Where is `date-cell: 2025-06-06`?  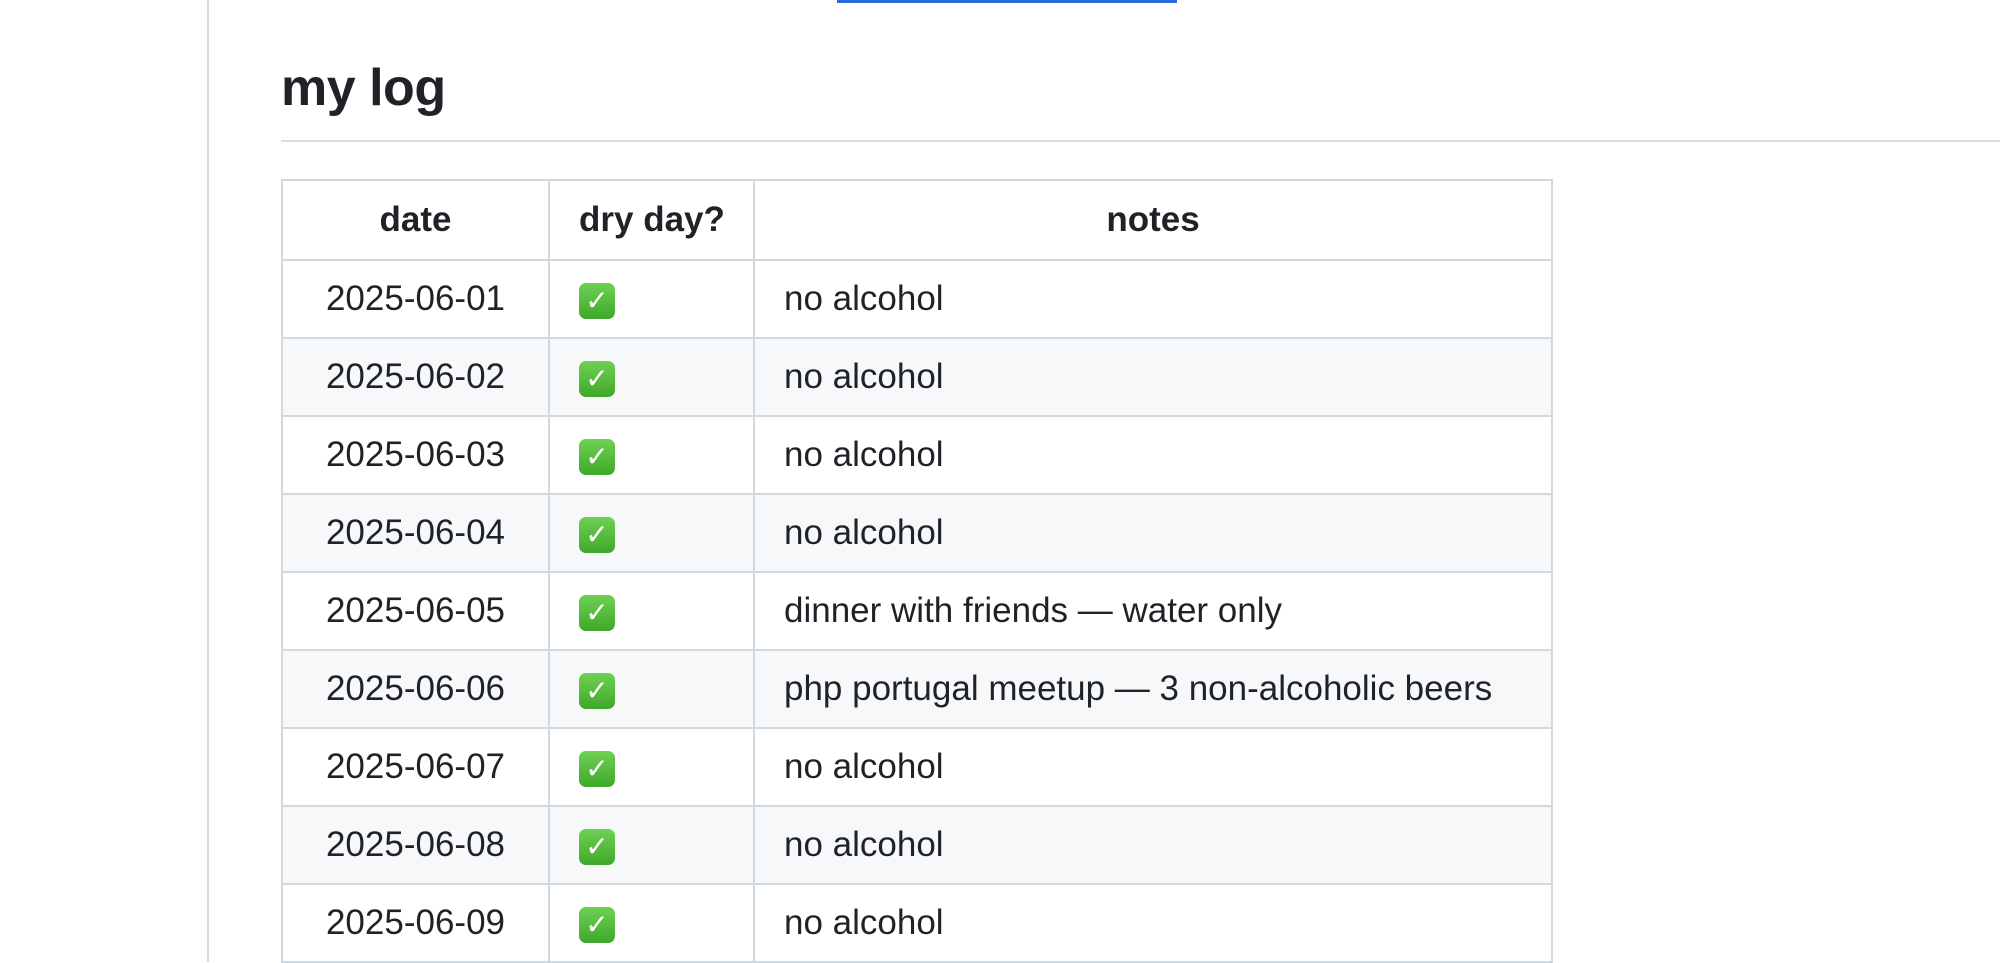
date-cell: 2025-06-06 is located at coordinates (415, 689).